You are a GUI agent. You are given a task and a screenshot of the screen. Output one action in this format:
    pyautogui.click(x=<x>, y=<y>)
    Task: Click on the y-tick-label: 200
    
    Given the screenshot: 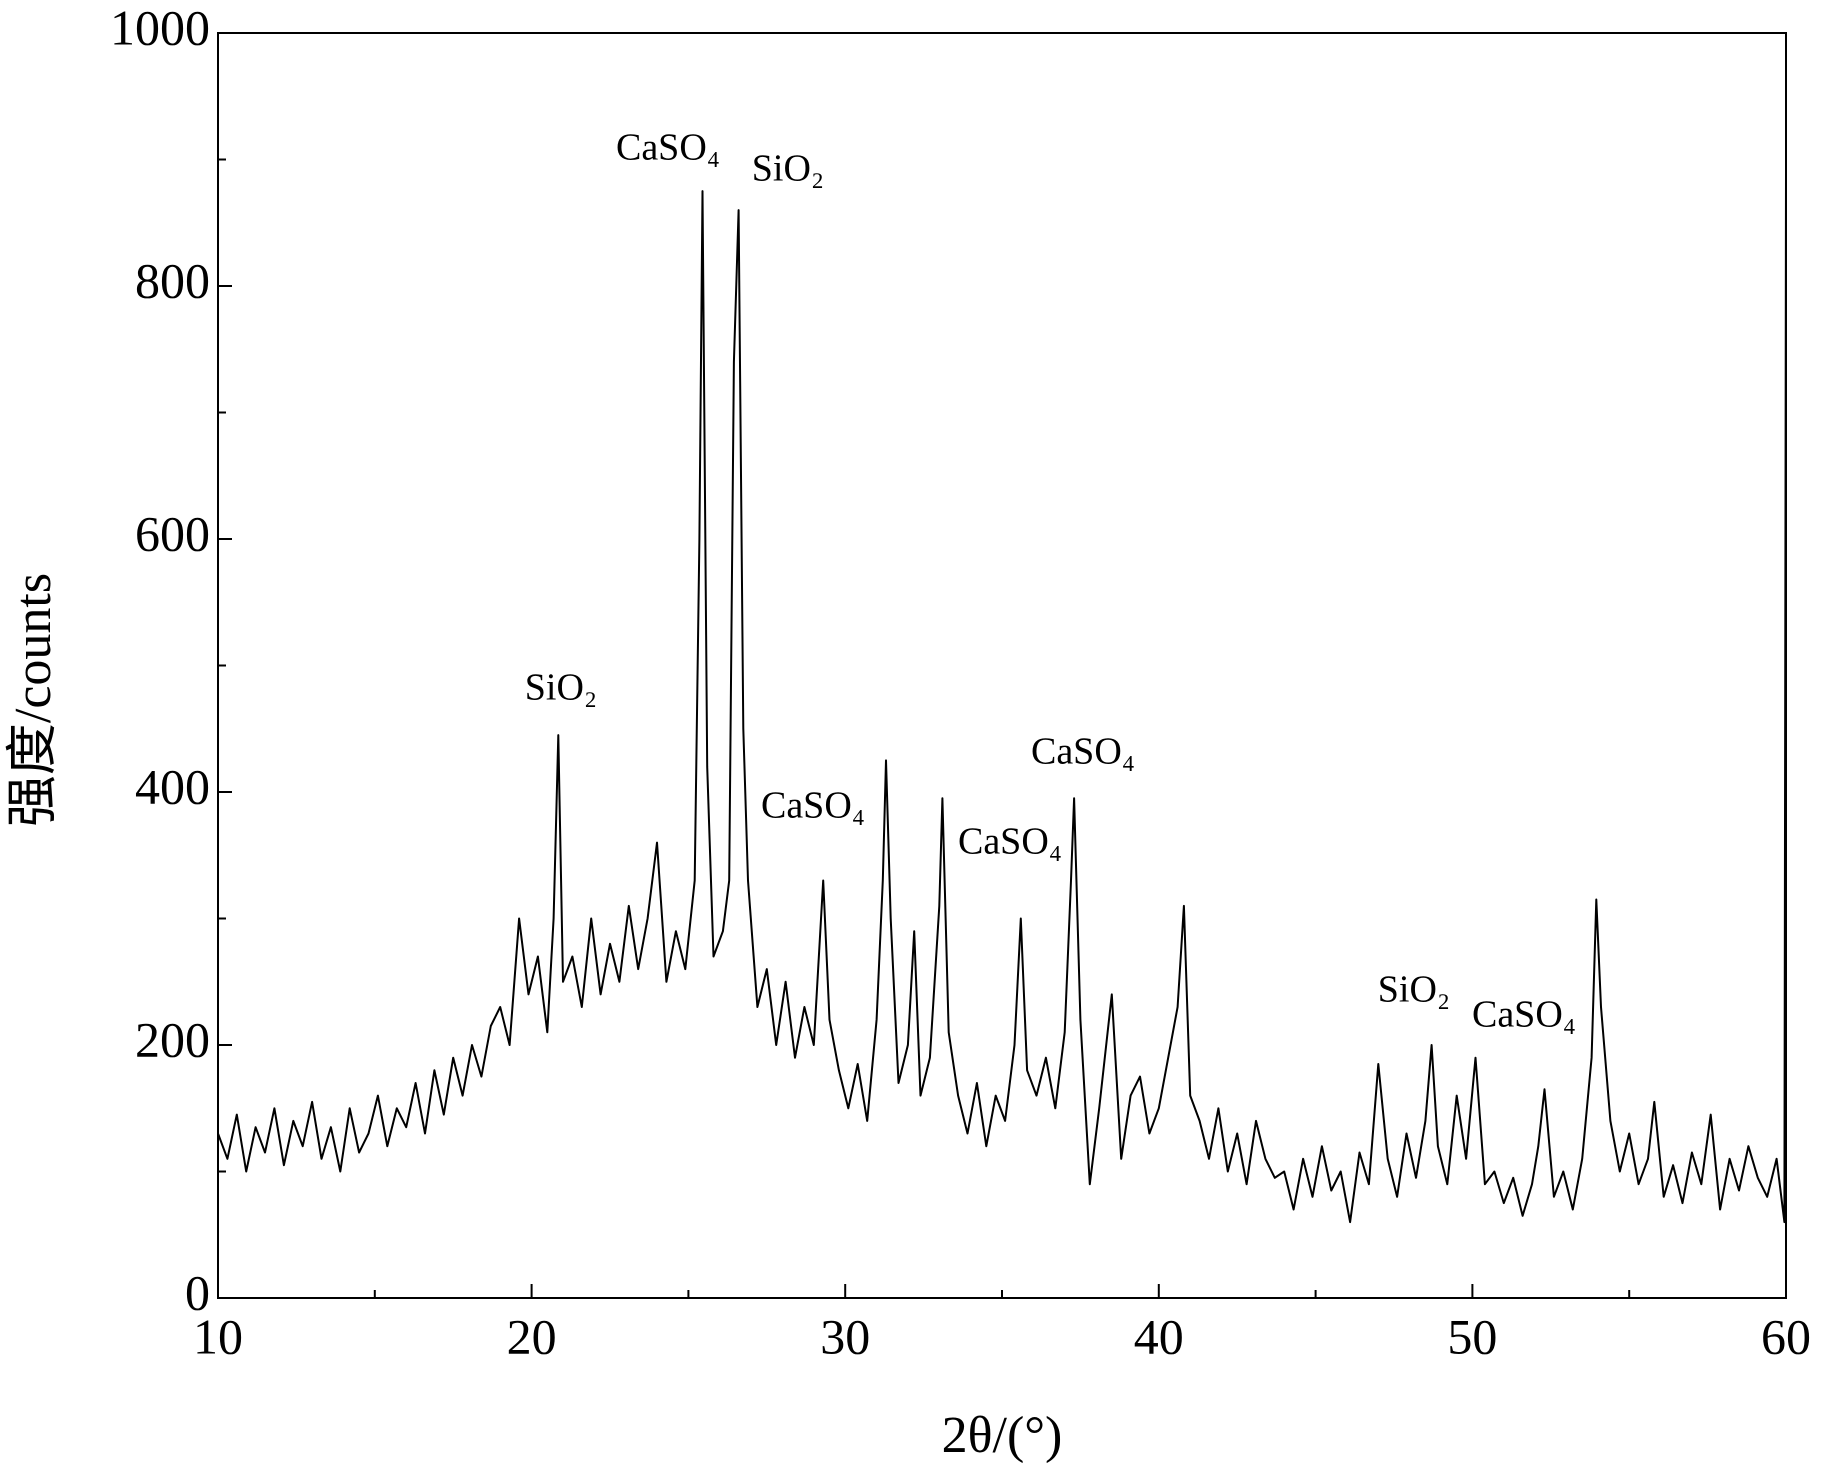 What is the action you would take?
    pyautogui.click(x=172, y=1039)
    